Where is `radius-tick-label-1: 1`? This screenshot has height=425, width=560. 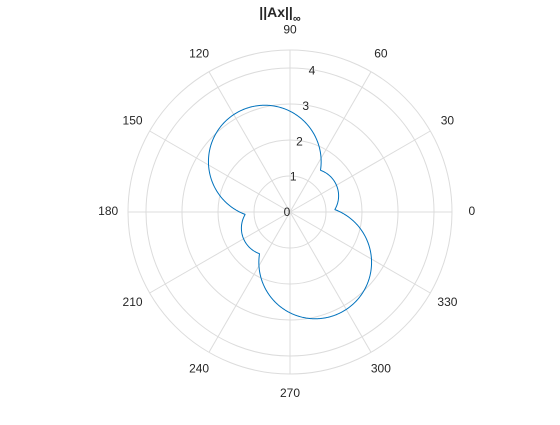 radius-tick-label-1: 1 is located at coordinates (293, 177).